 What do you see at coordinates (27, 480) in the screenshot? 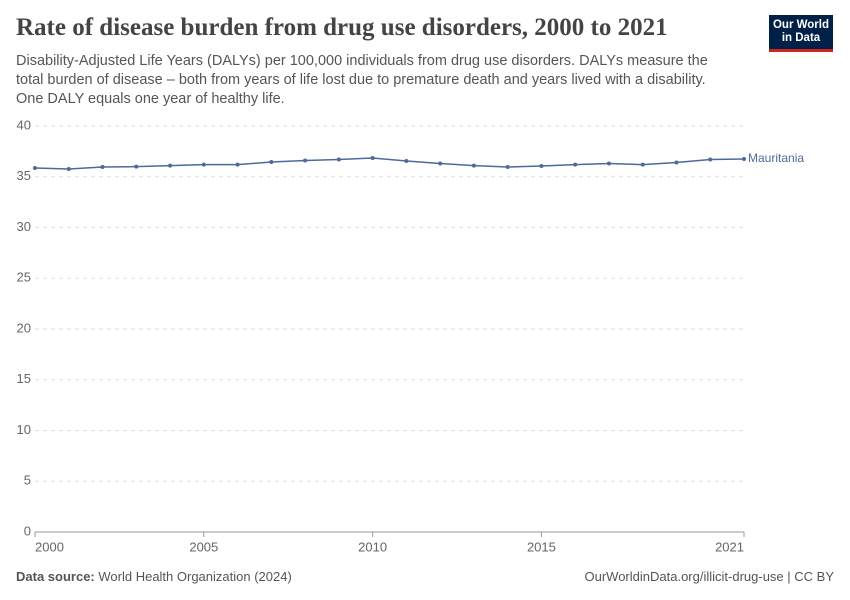
I see `y-tick-label: 5` at bounding box center [27, 480].